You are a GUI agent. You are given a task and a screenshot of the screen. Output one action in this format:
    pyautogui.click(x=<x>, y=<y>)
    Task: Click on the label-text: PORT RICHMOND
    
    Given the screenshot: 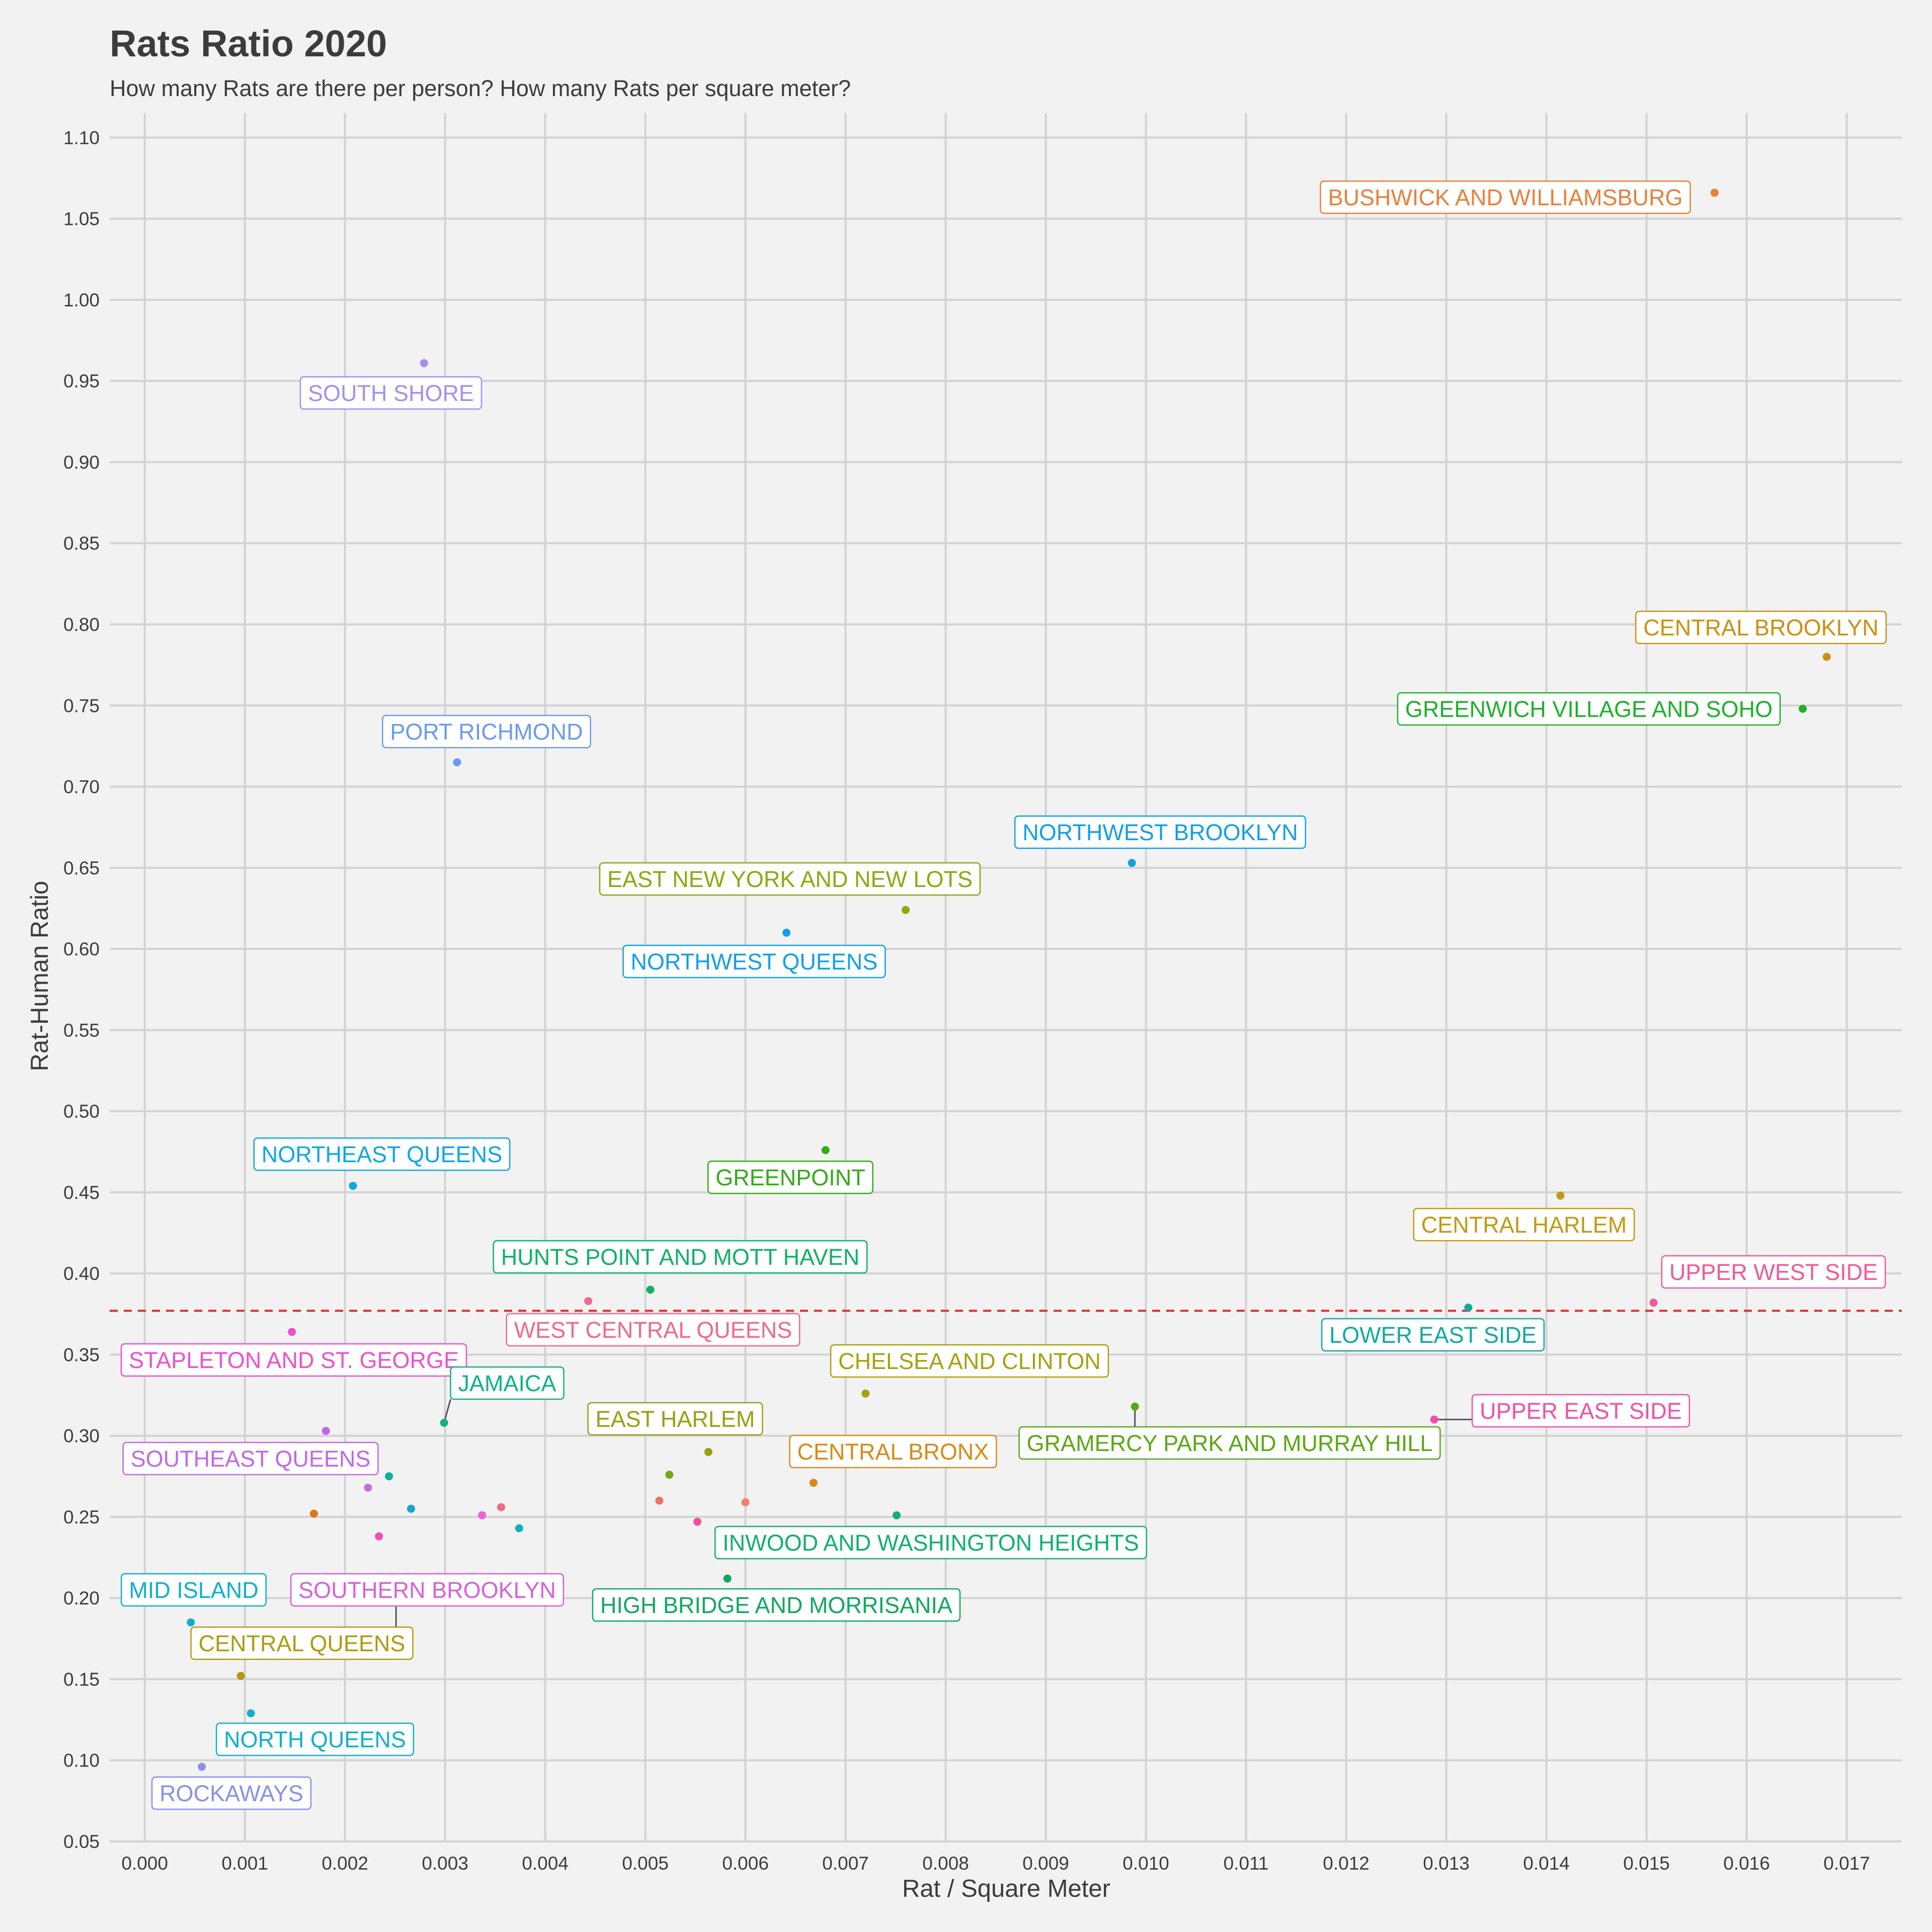 What is the action you would take?
    pyautogui.click(x=486, y=732)
    